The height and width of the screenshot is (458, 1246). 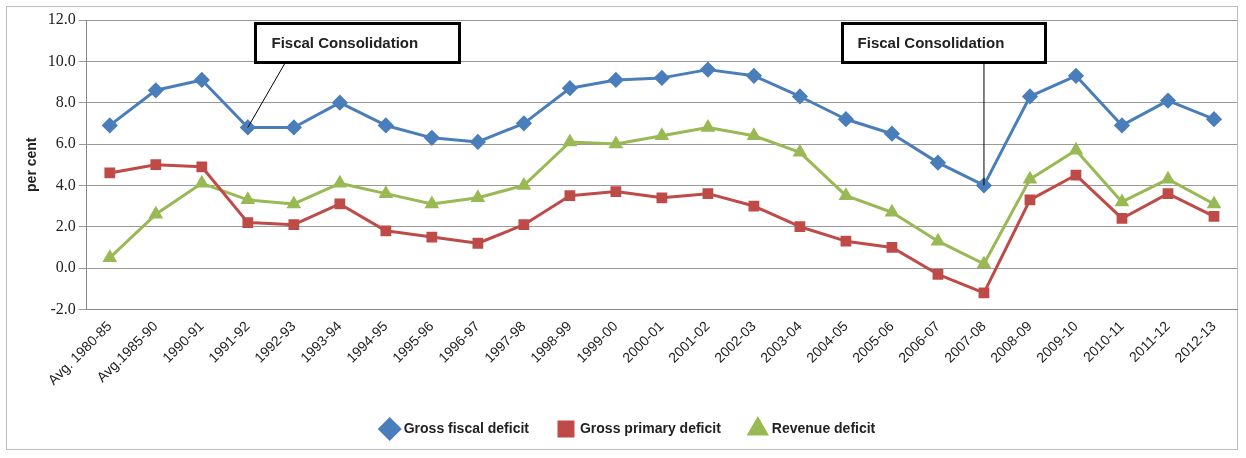 What do you see at coordinates (466, 427) in the screenshot?
I see `legend-label: Gross fiscal deficit` at bounding box center [466, 427].